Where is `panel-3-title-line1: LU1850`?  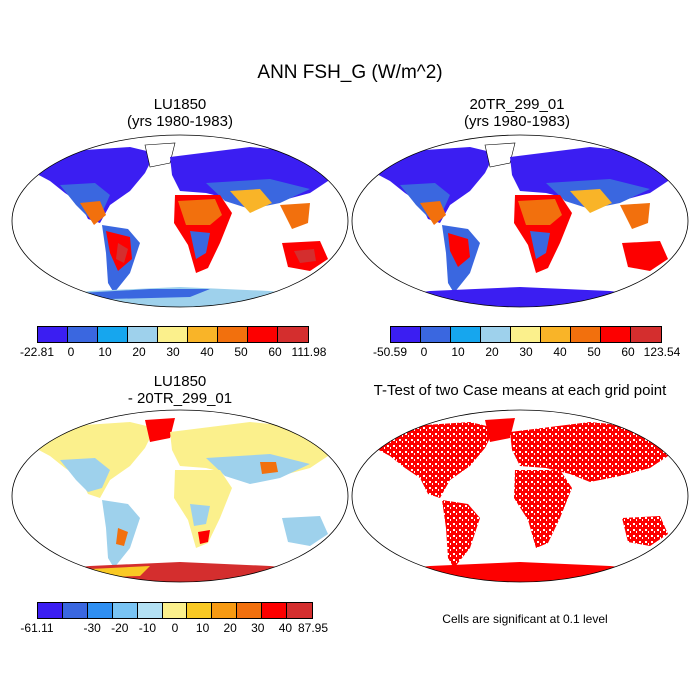
panel-3-title-line1: LU1850 is located at coordinates (180, 381).